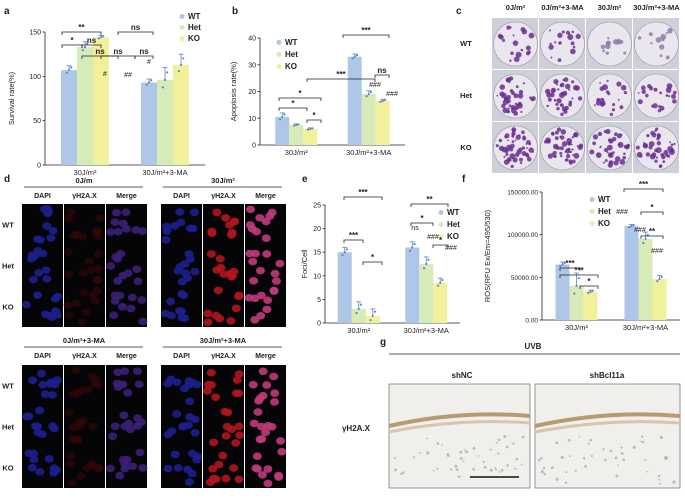 This screenshot has width=685, height=500. I want to click on group-header: 30J/m², so click(223, 180).